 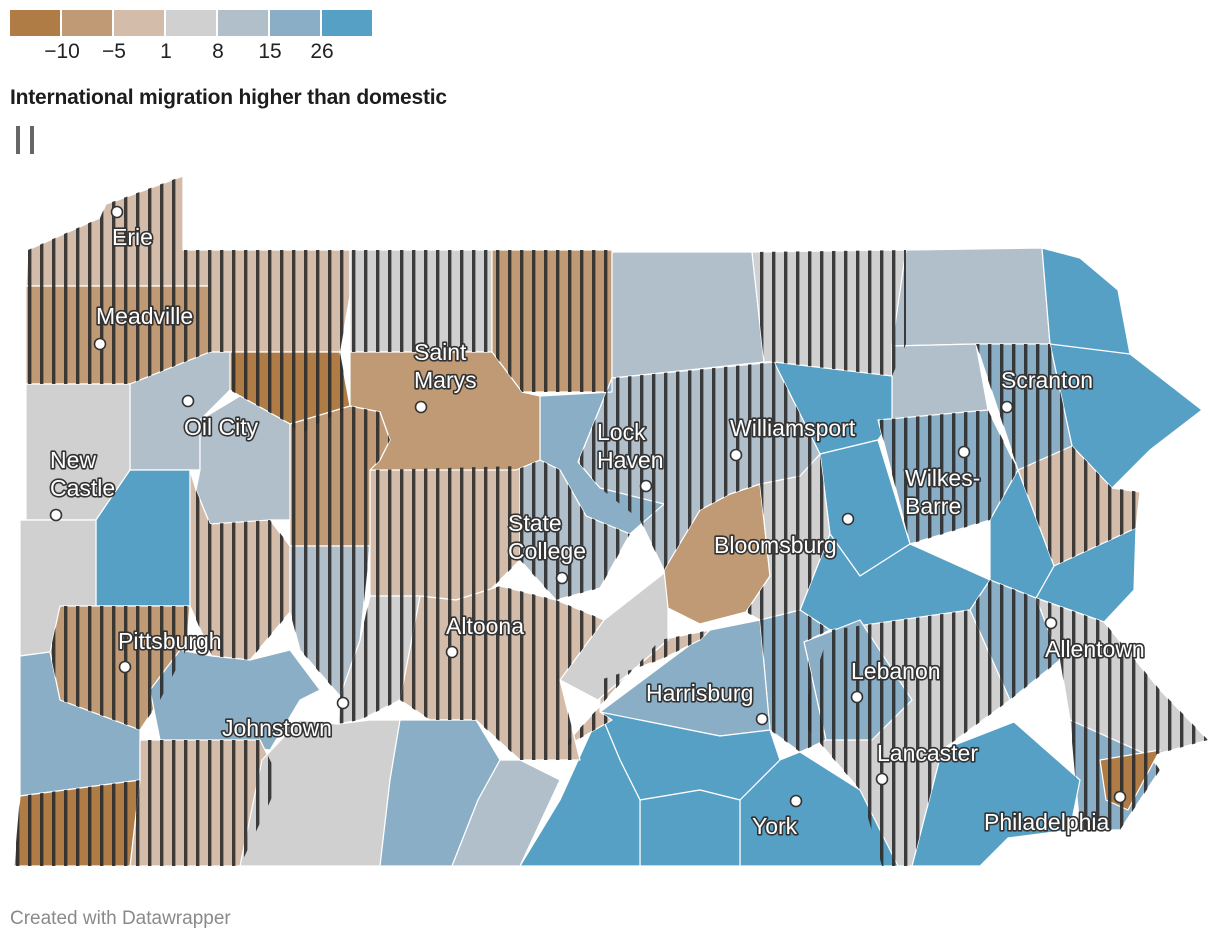 What do you see at coordinates (547, 551) in the screenshot?
I see `city-label: College` at bounding box center [547, 551].